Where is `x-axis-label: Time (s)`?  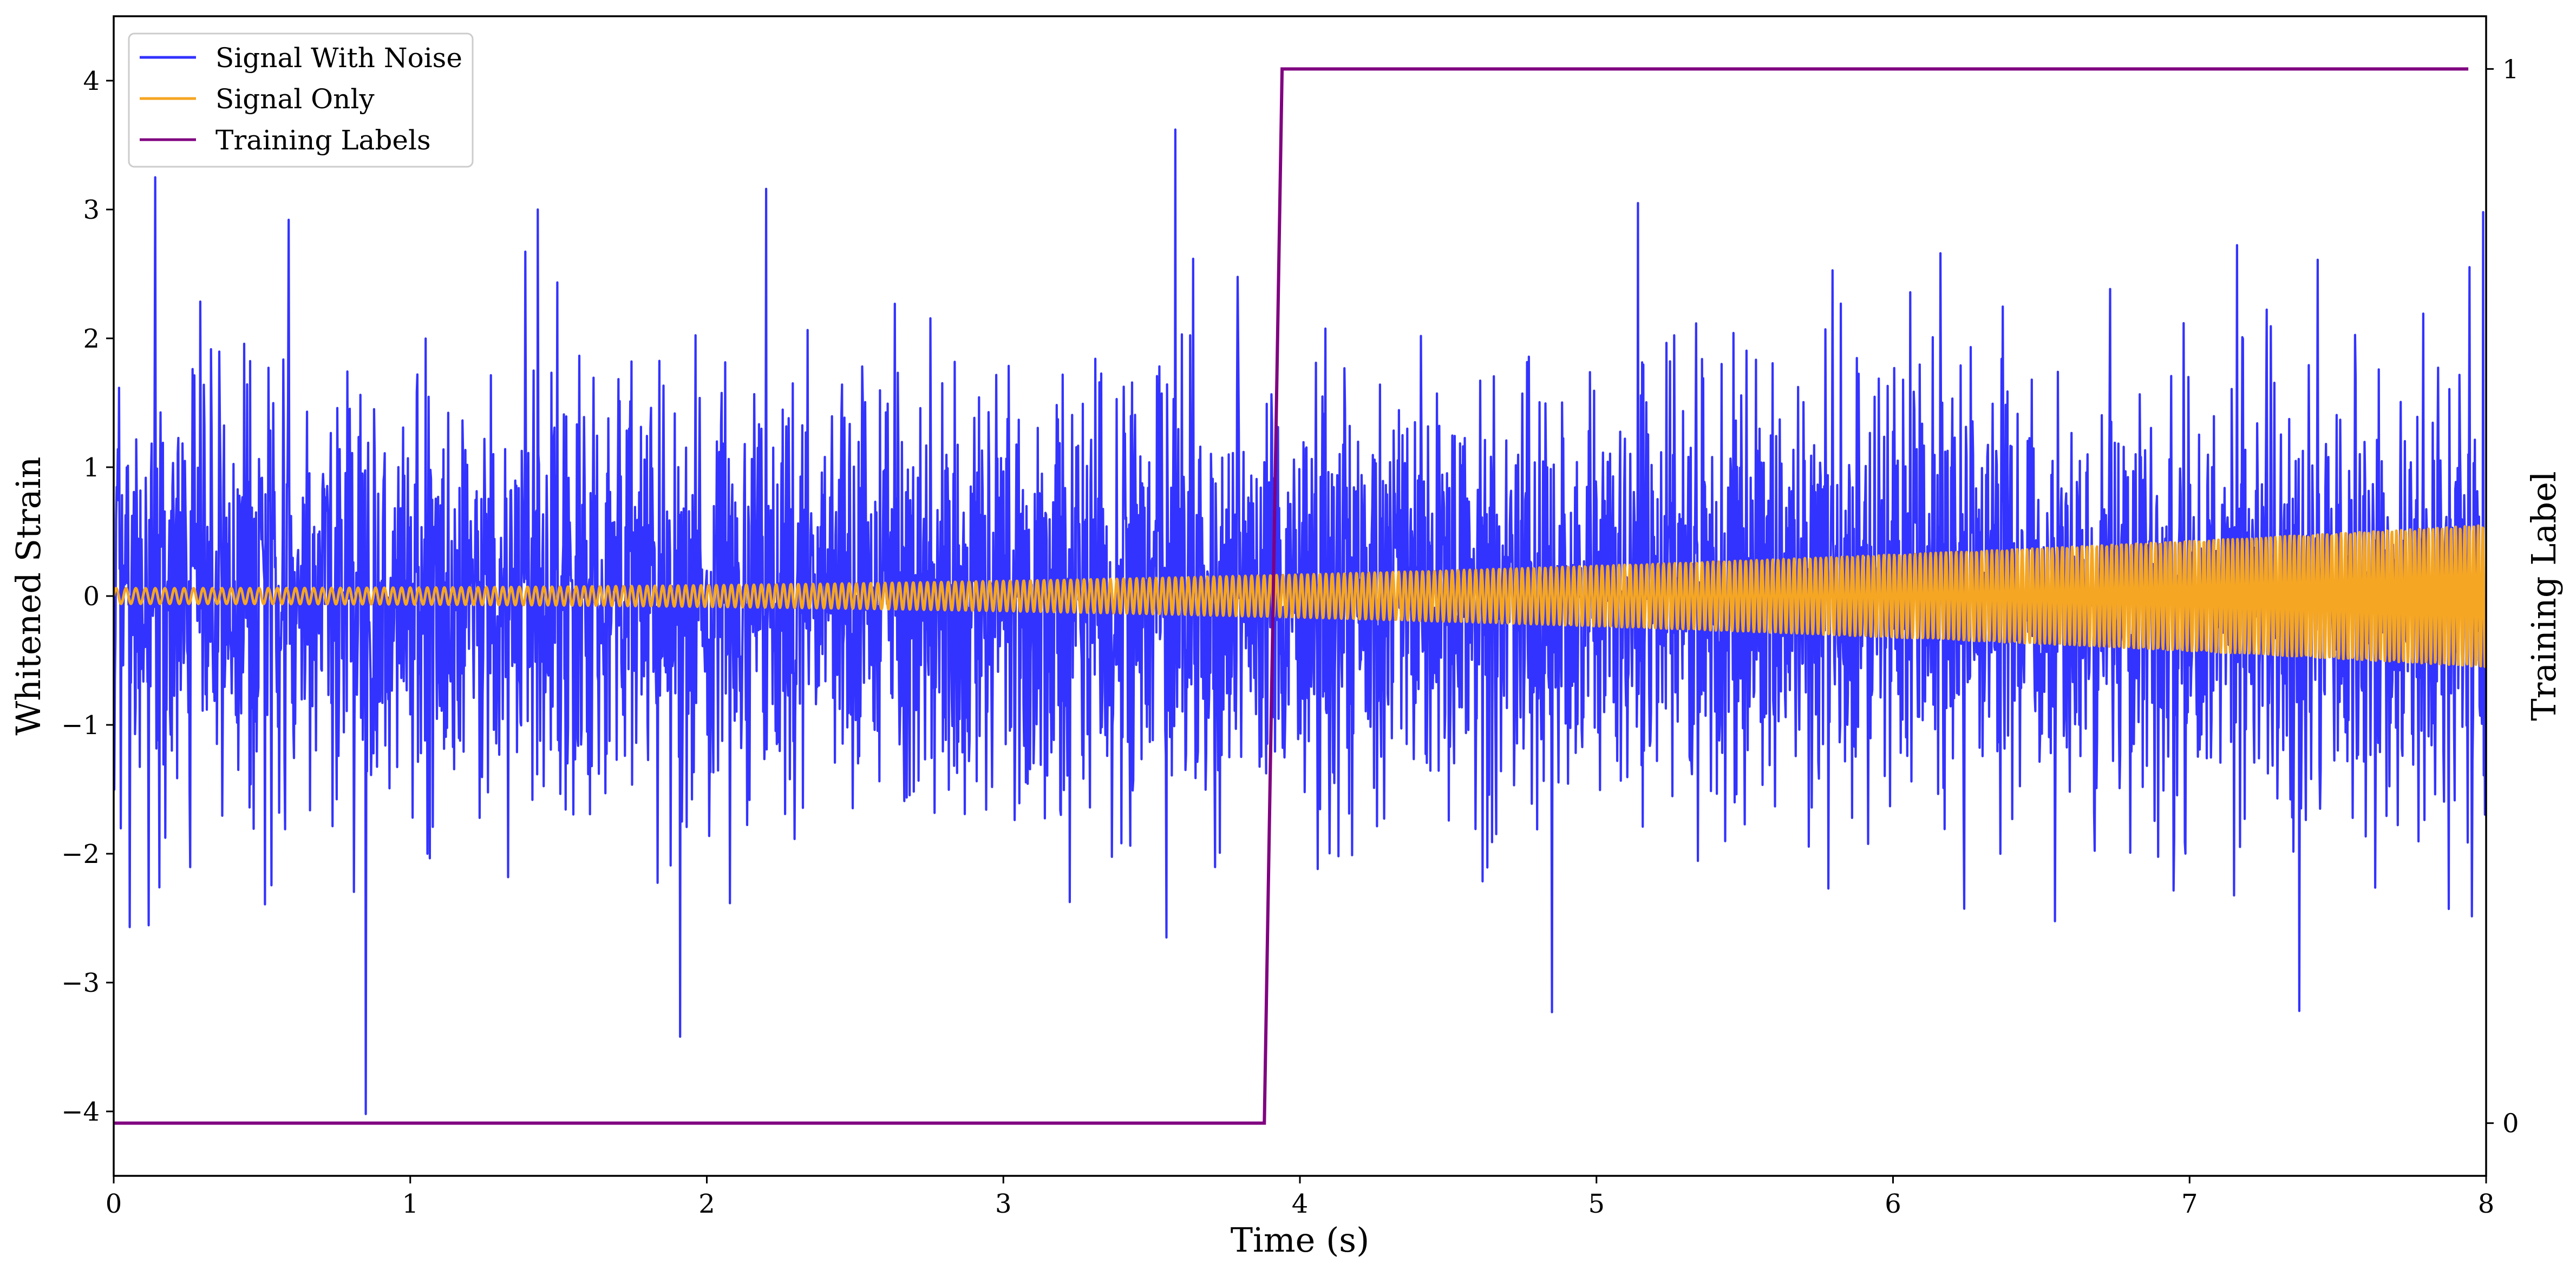 x-axis-label: Time (s) is located at coordinates (1301, 1240).